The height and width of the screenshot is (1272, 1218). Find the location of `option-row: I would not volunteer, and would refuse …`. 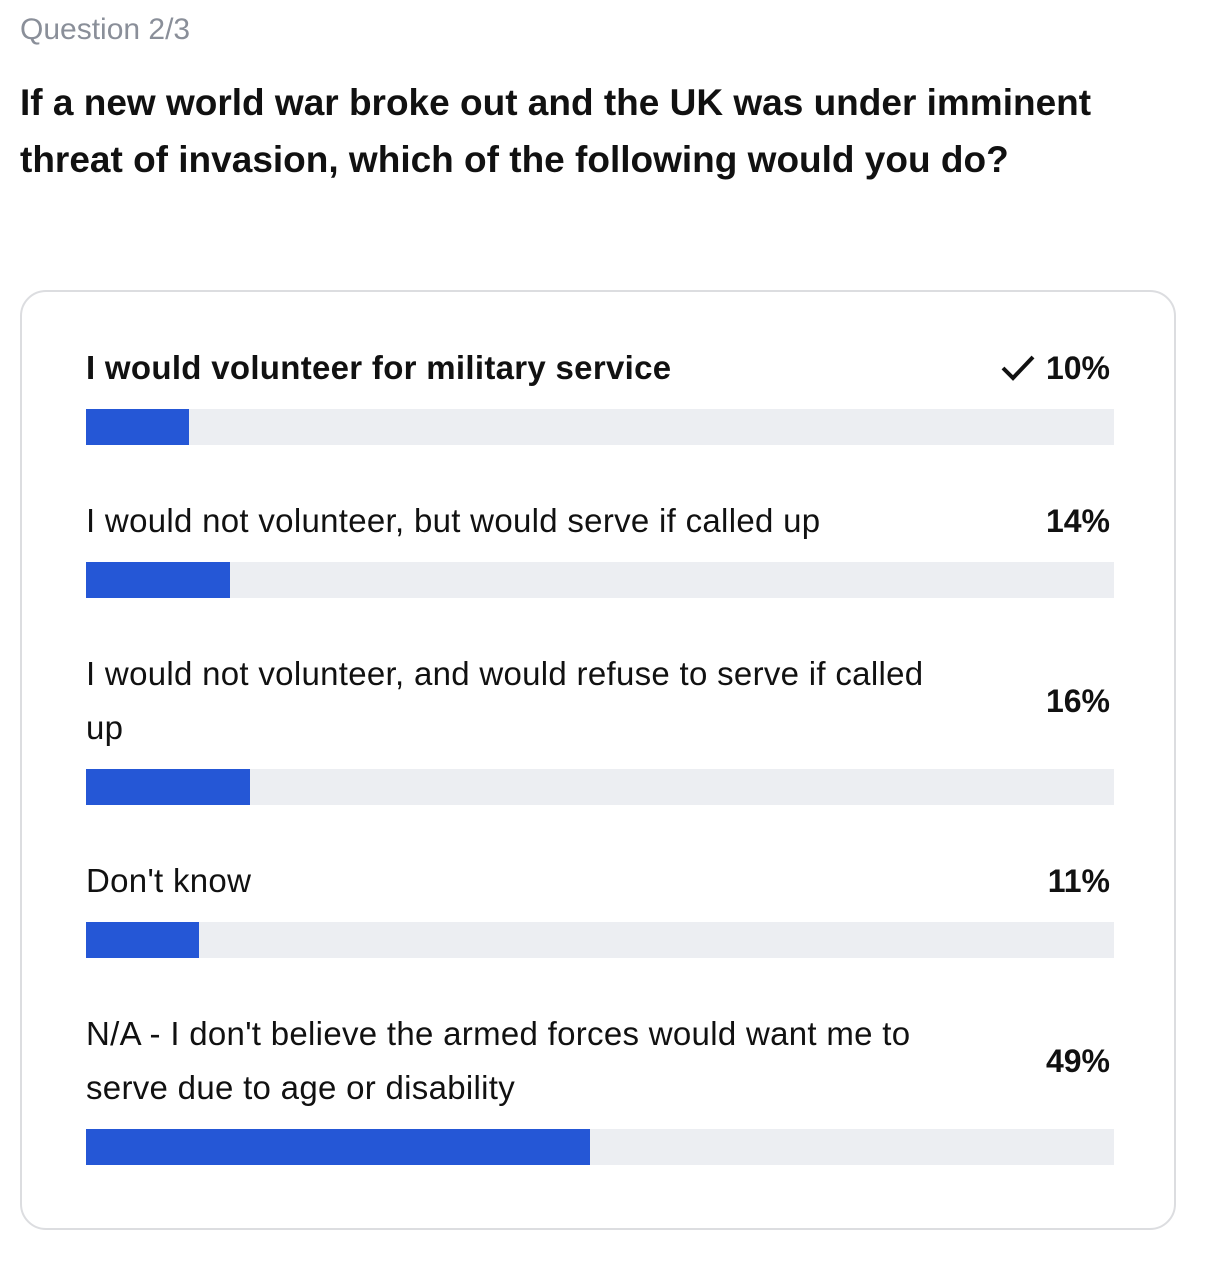

option-row: I would not volunteer, and would refuse … is located at coordinates (598, 701).